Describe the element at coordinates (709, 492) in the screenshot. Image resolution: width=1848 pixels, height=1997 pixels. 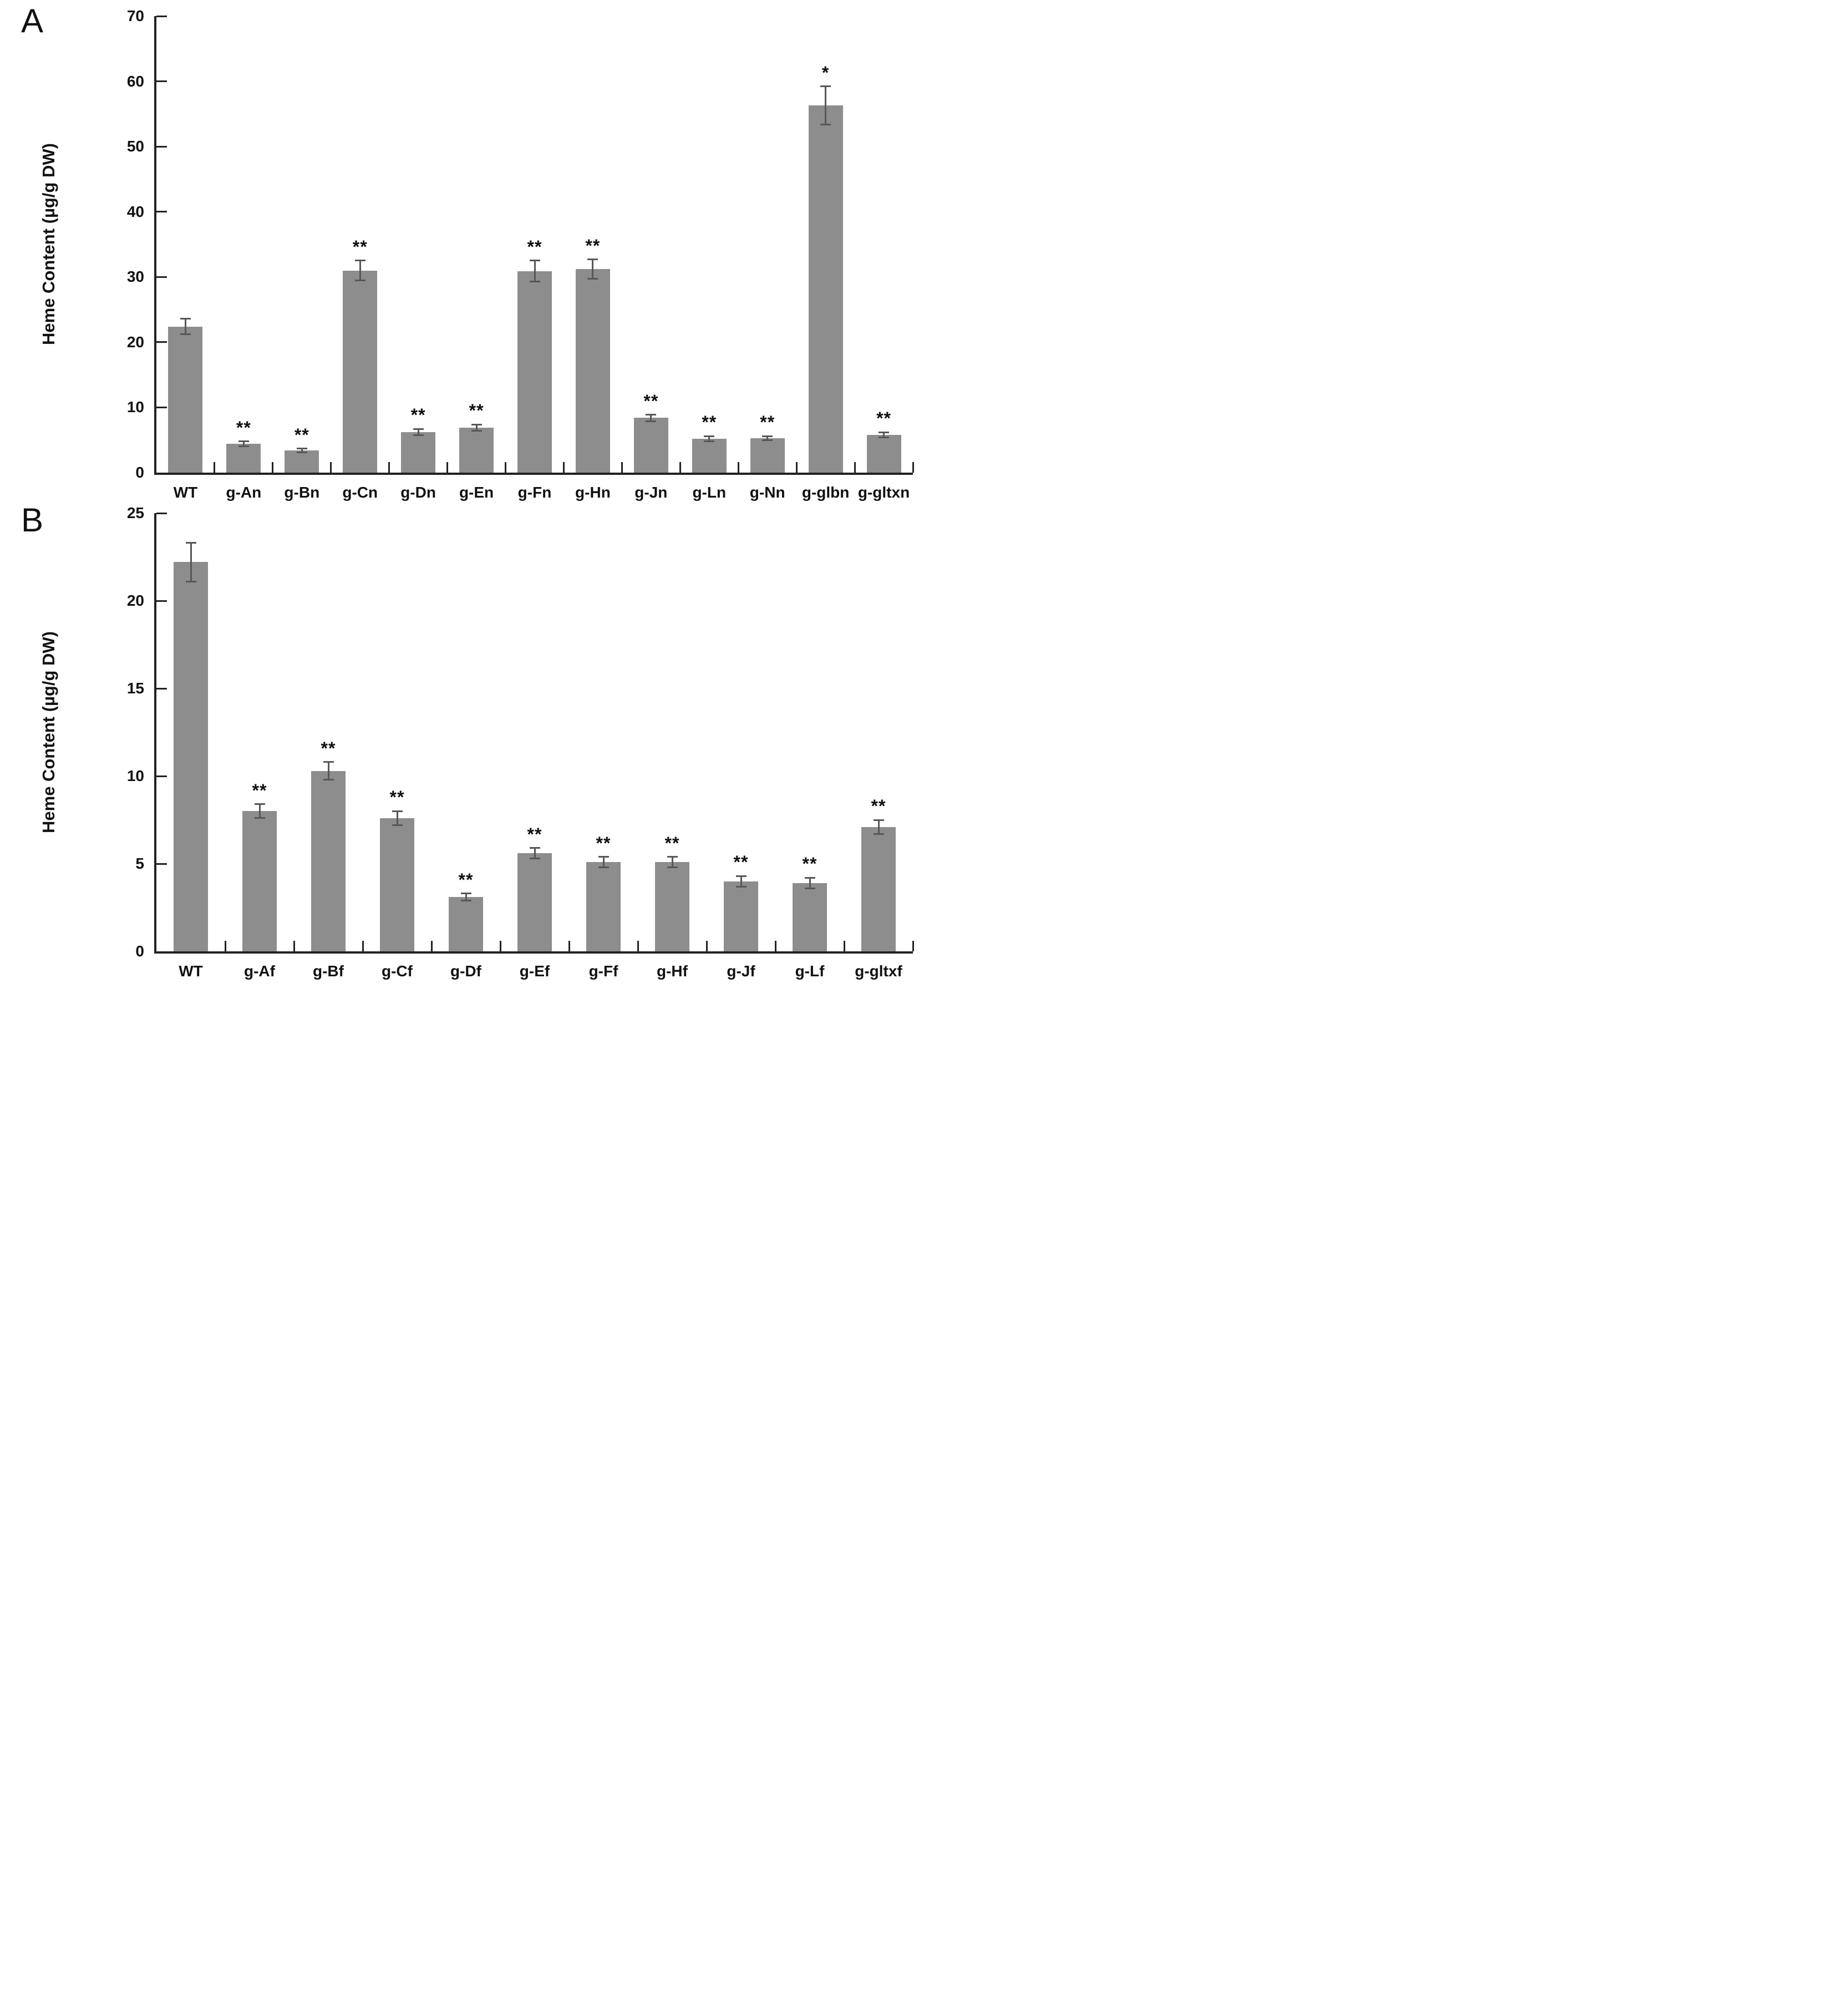
I see `x-axis-category-label: g-Ln` at that location.